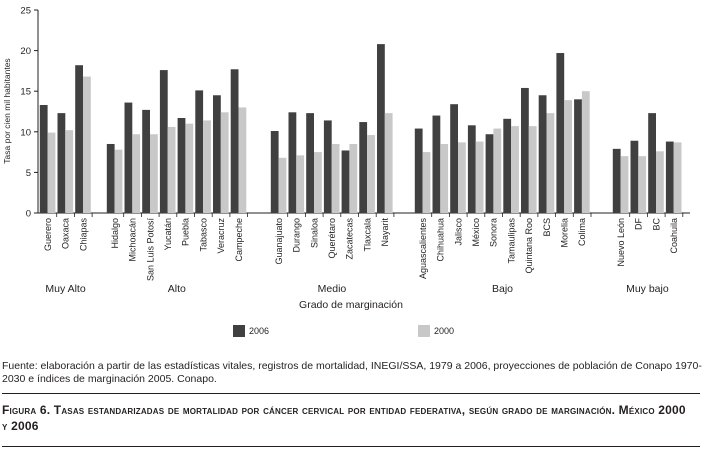 The width and height of the screenshot is (702, 453). I want to click on state-label: Oaxaca, so click(66, 233).